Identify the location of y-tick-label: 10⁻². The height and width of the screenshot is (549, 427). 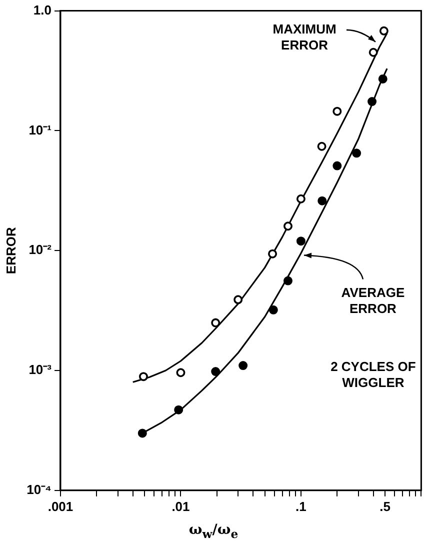
(40, 250).